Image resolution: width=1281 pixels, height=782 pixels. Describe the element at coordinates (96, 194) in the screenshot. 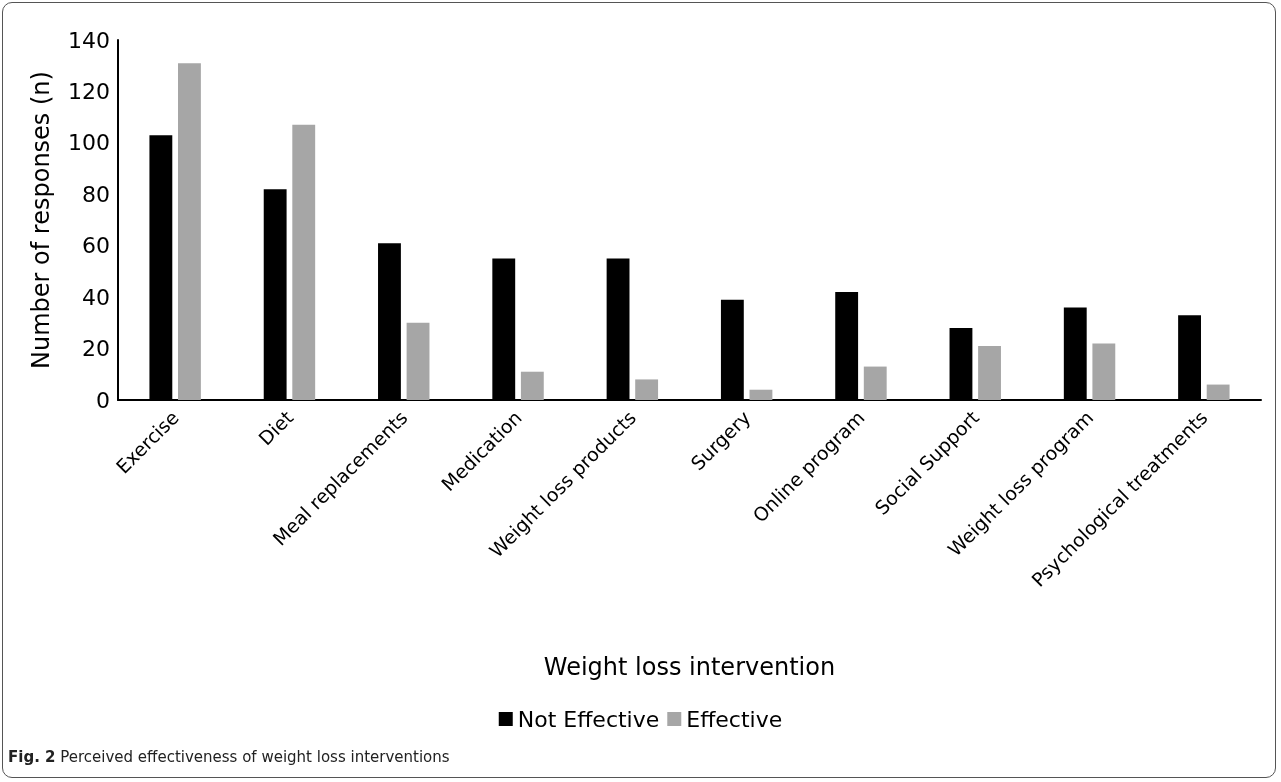

I see `y-tick-label: 80` at that location.